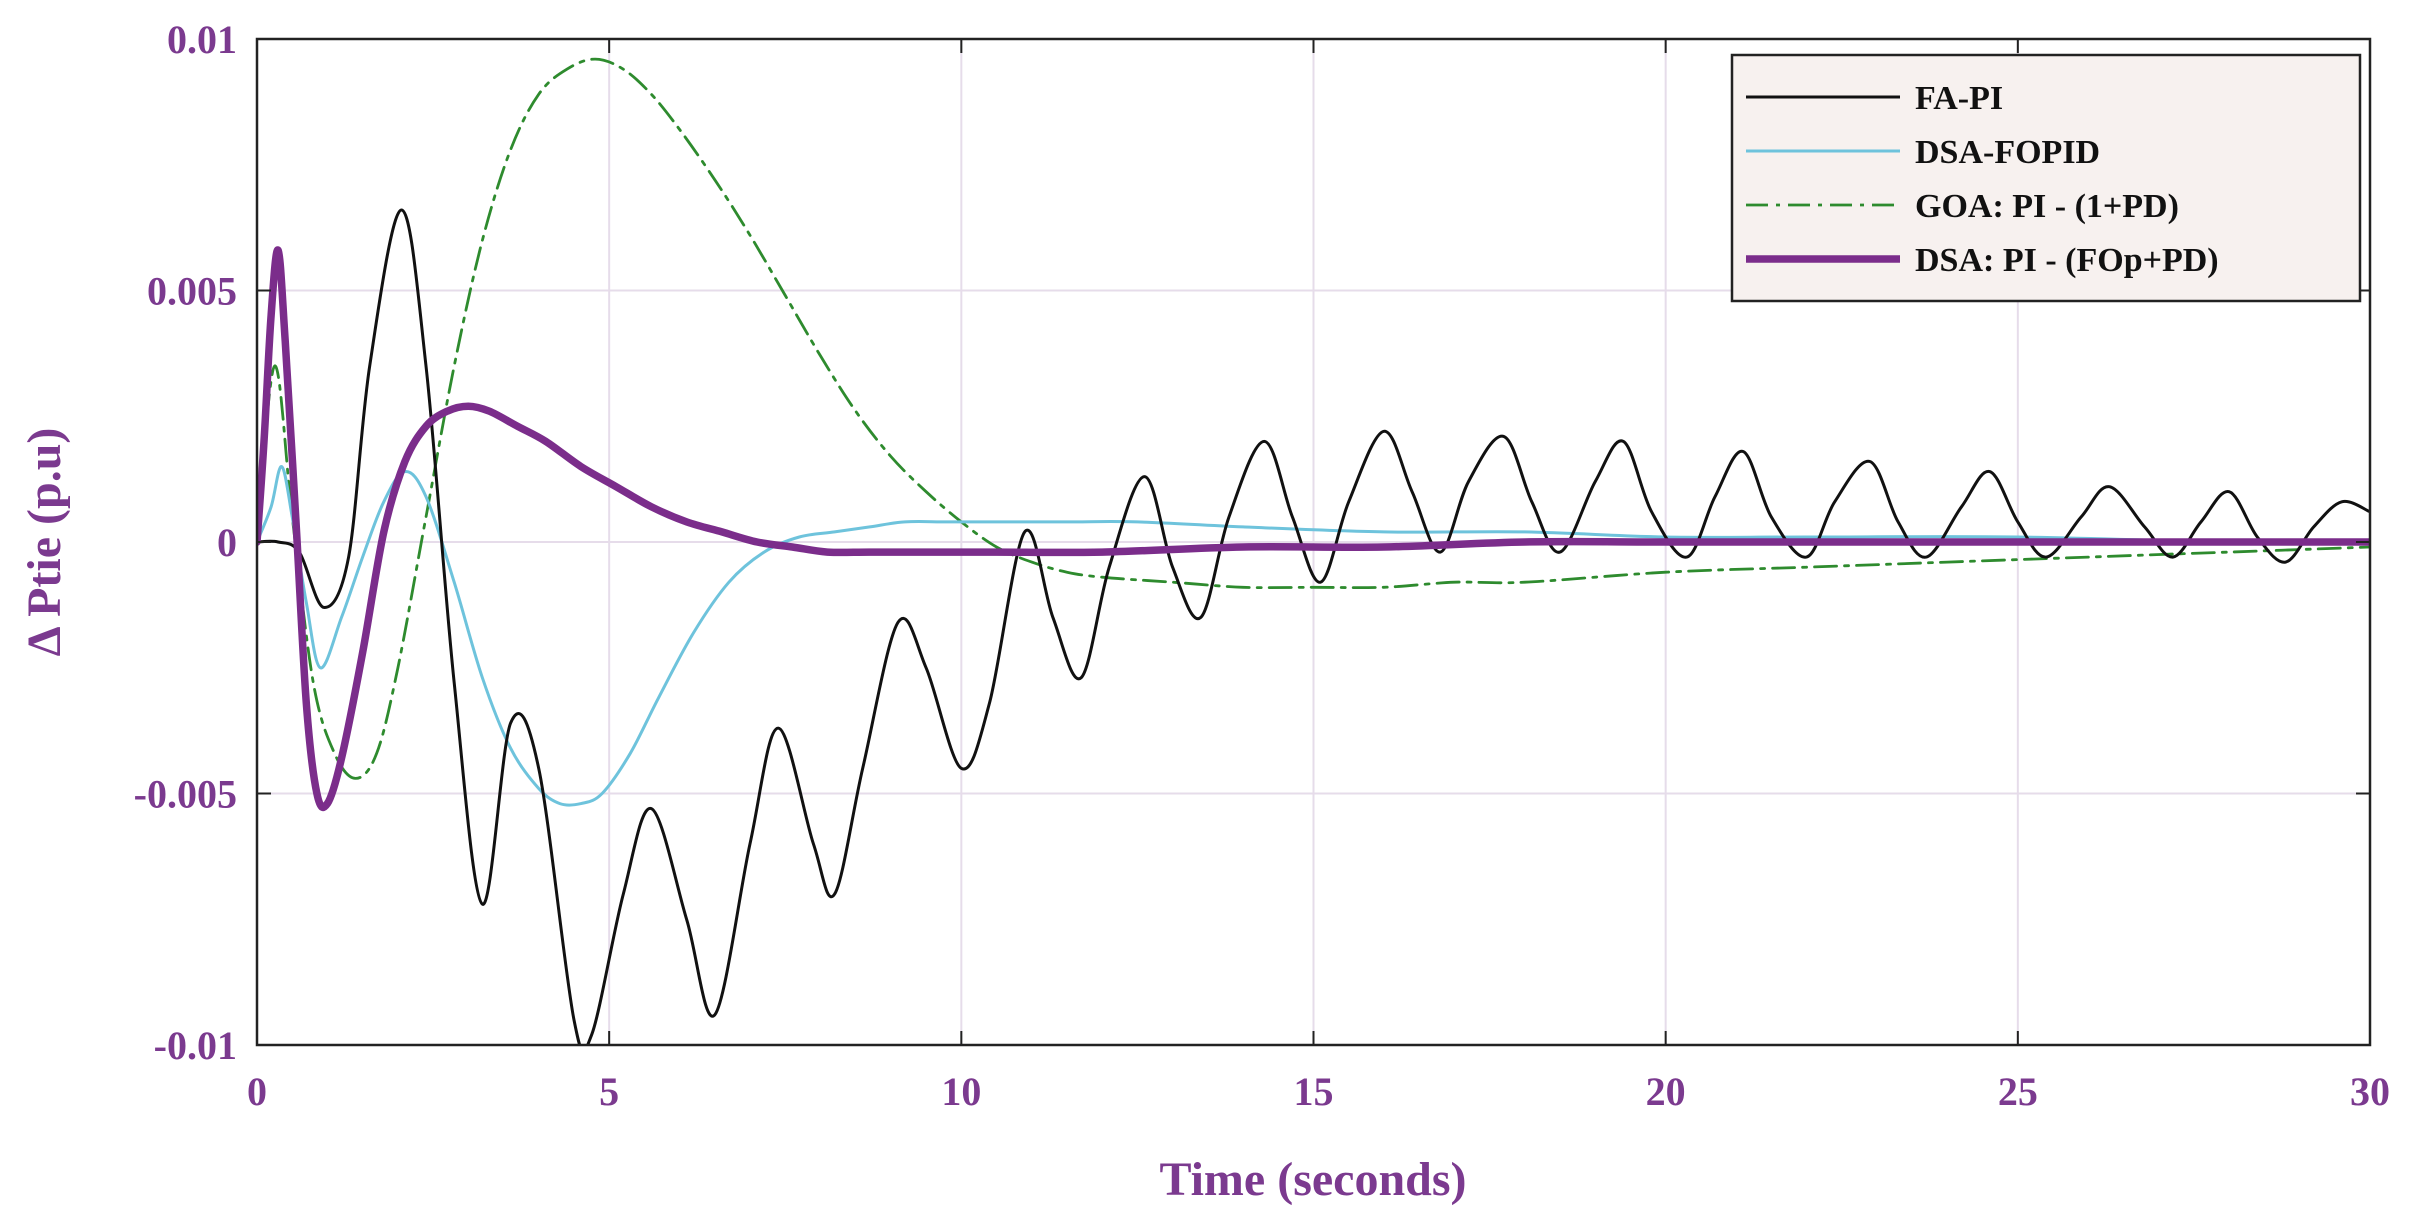 The height and width of the screenshot is (1222, 2411). I want to click on y-tick-label: -0.01, so click(195, 1045).